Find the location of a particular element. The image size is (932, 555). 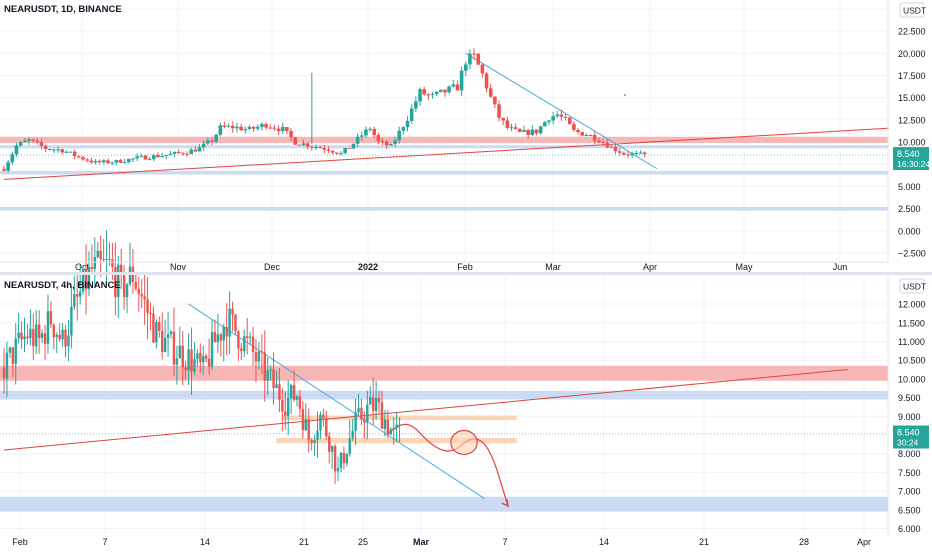

time-axis: Oct Nov Dec 2022 Feb Mar Apr May Jun is located at coordinates (461, 267).